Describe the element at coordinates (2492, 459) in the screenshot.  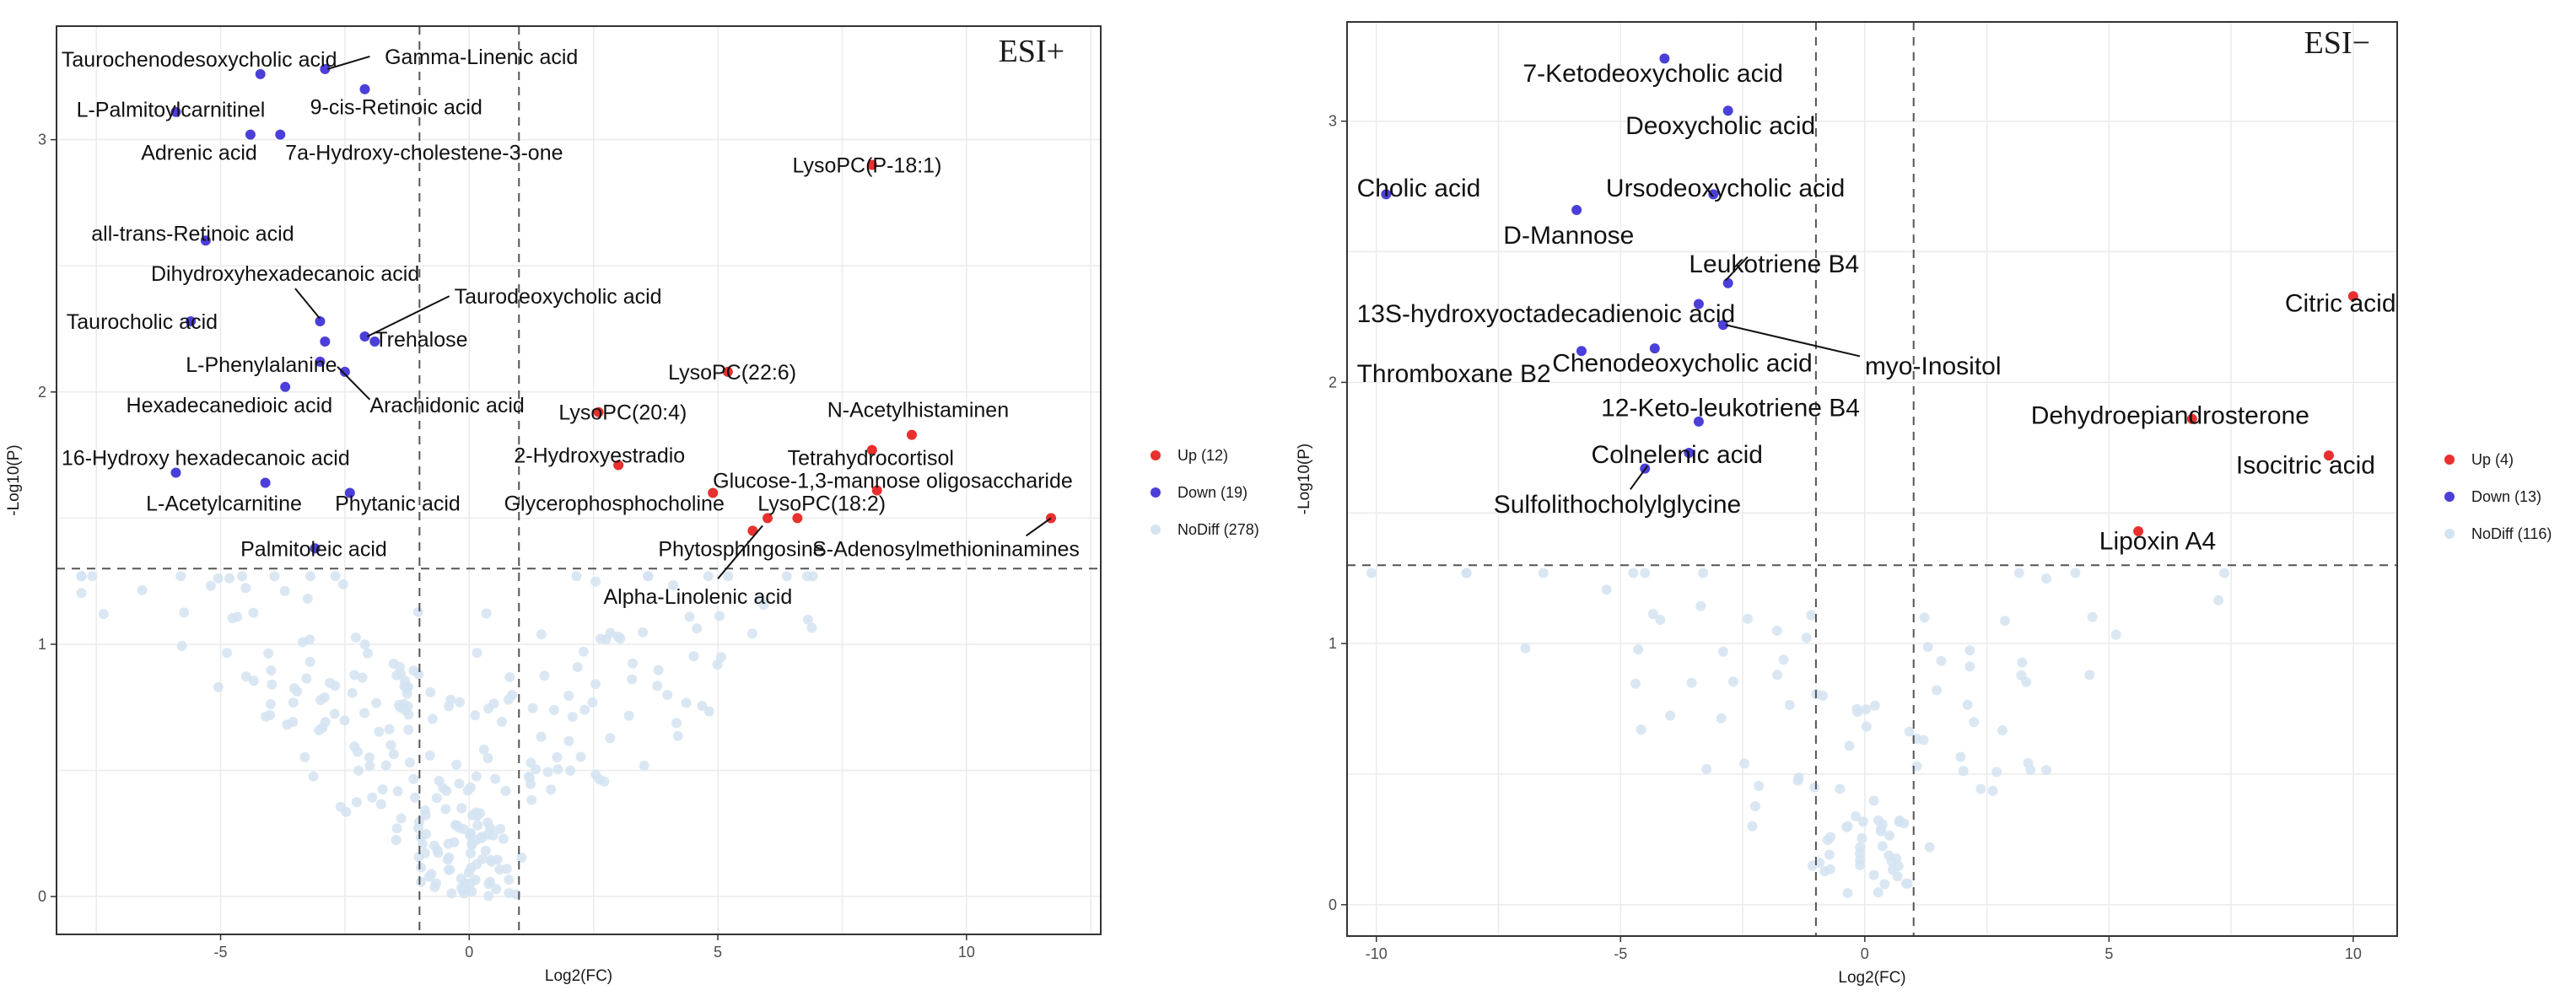
I see `legend-label-up: Up (4)` at that location.